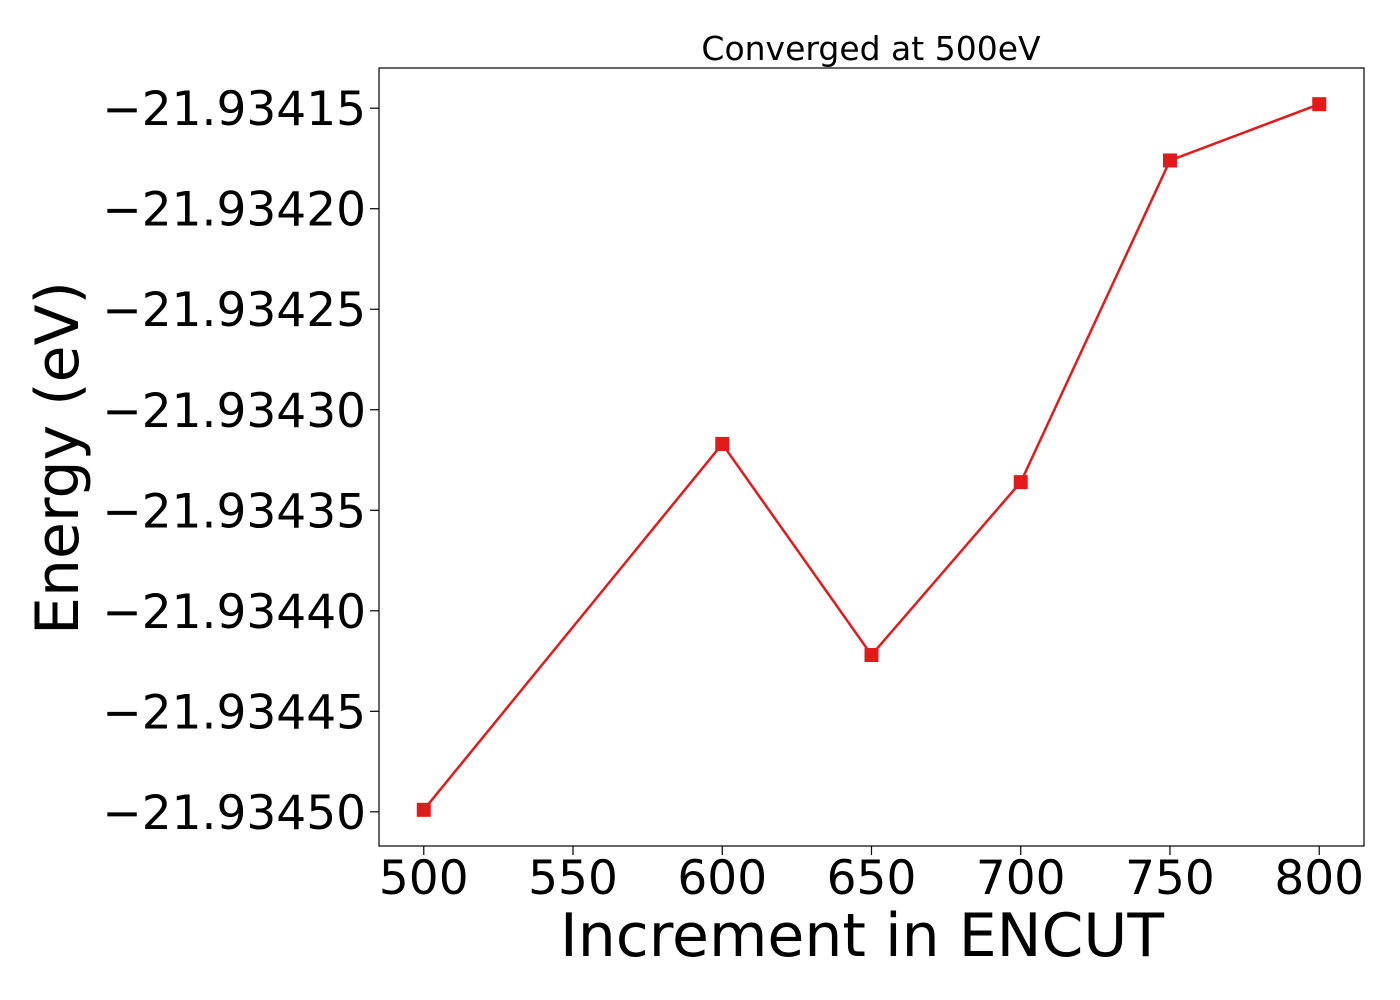 This screenshot has height=1000, width=1400. I want to click on y-tick-label: −21.93425, so click(234, 310).